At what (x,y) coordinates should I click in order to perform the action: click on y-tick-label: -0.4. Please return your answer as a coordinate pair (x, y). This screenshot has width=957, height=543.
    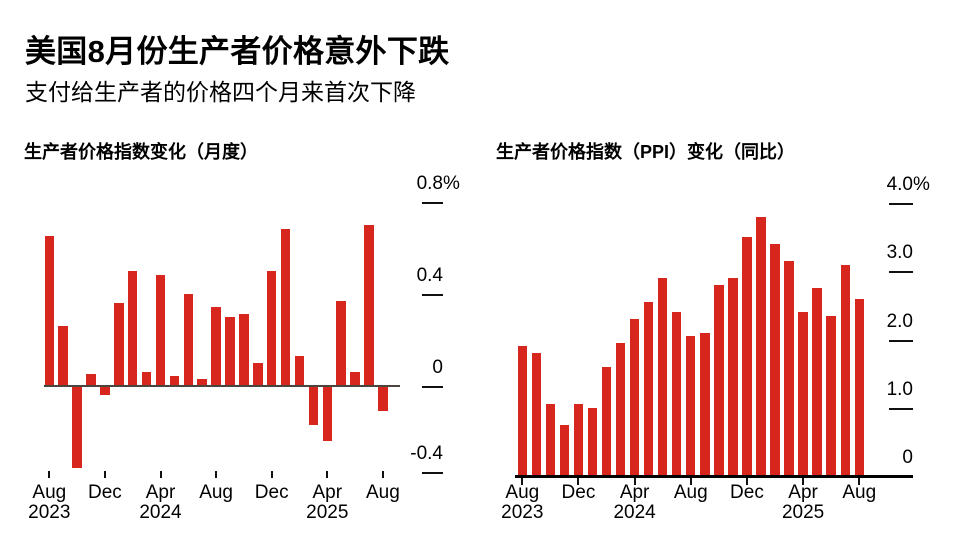
    Looking at the image, I should click on (426, 453).